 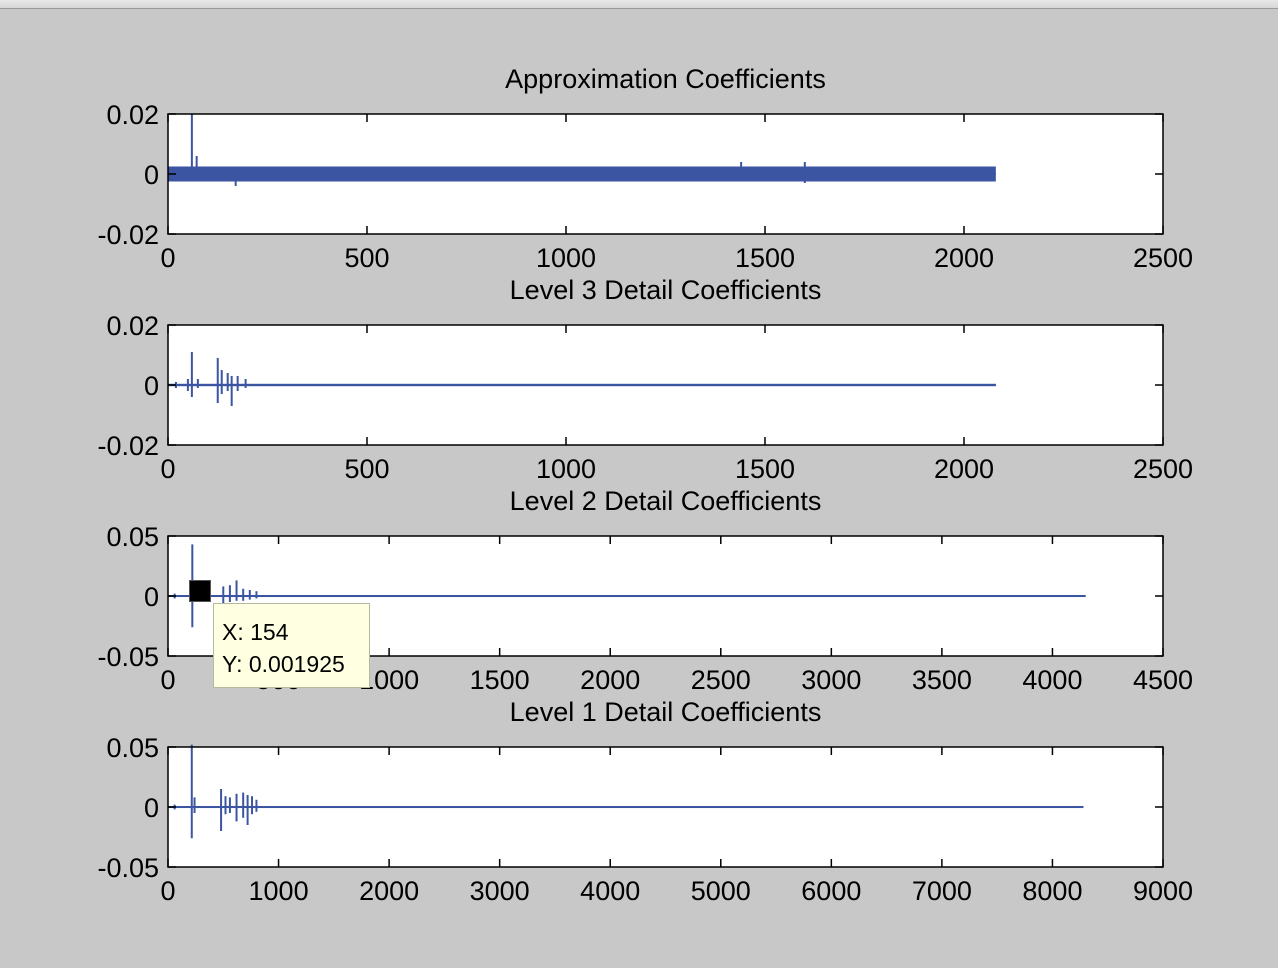 I want to click on window-bottom-edge, so click(x=640, y=969).